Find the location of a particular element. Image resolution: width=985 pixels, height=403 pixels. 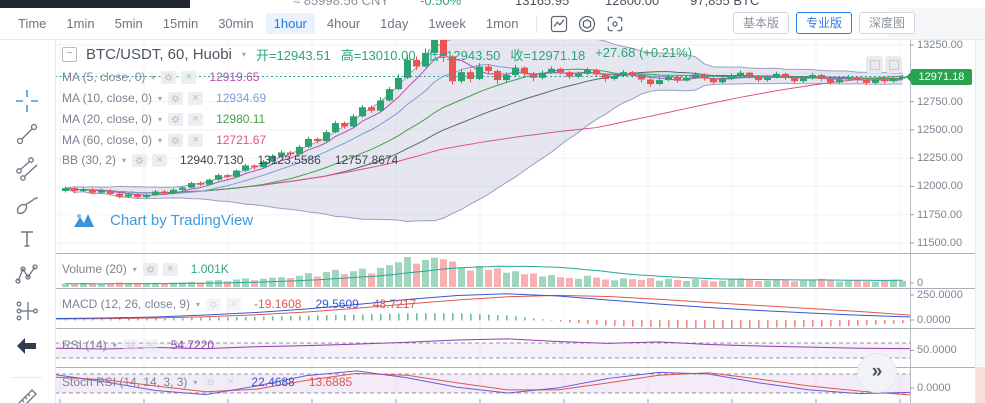

collapse-icon: − is located at coordinates (69, 54).